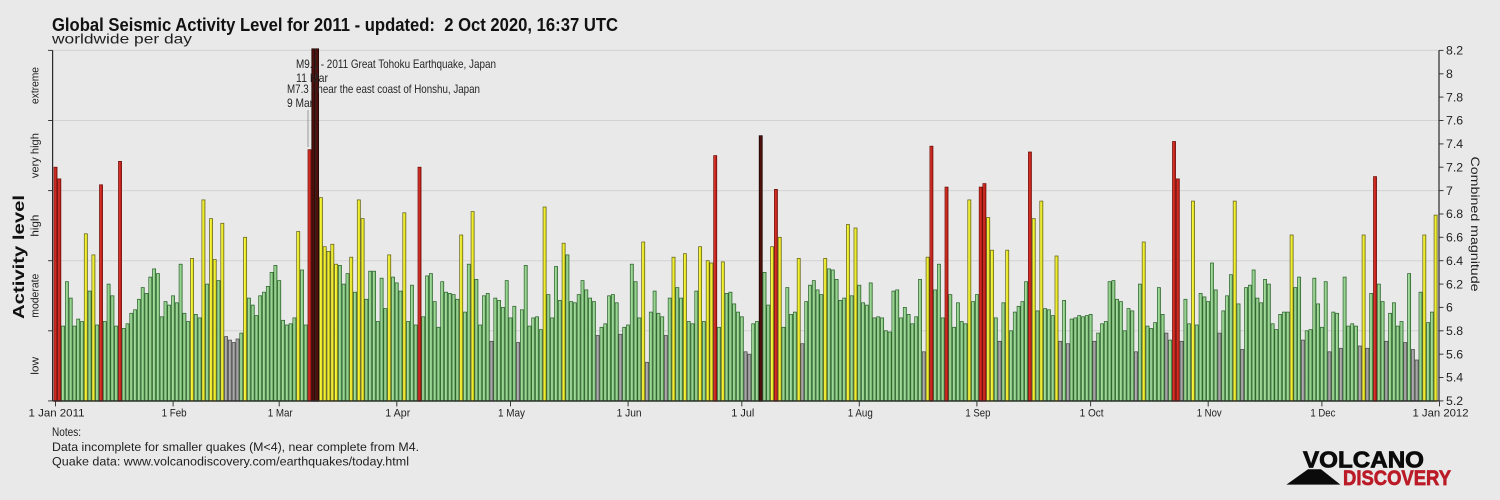 The image size is (1500, 500). Describe the element at coordinates (312, 78) in the screenshot. I see `svg-text: 11 Mar` at that location.